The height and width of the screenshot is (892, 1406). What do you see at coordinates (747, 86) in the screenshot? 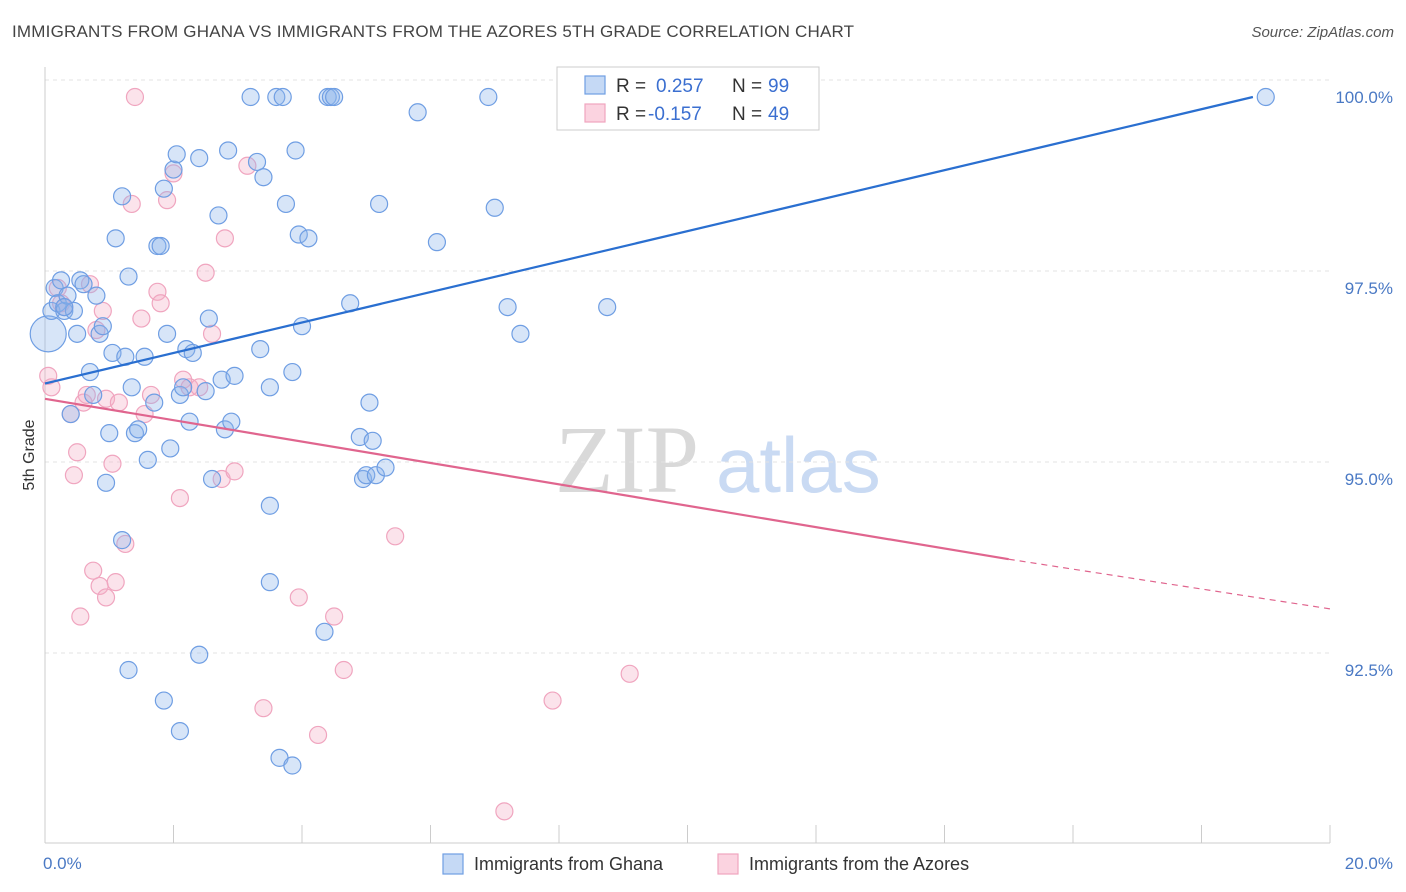
I see `legend-n-label-ghana: N =` at bounding box center [747, 86].